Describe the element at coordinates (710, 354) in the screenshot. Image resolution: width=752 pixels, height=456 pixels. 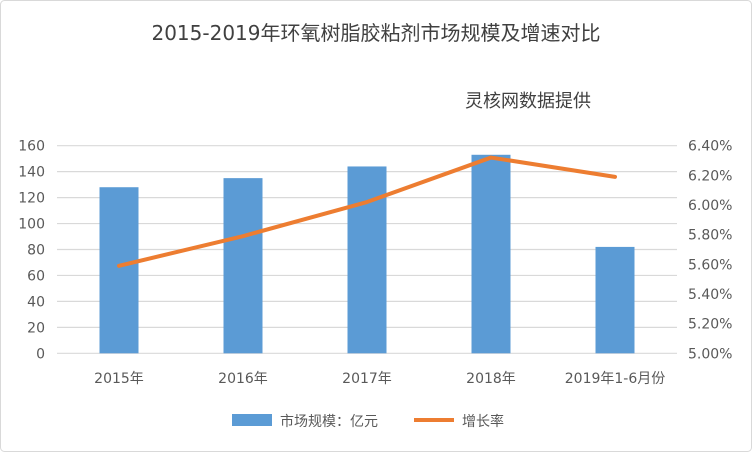
I see `right-tick-label: 5.00%` at that location.